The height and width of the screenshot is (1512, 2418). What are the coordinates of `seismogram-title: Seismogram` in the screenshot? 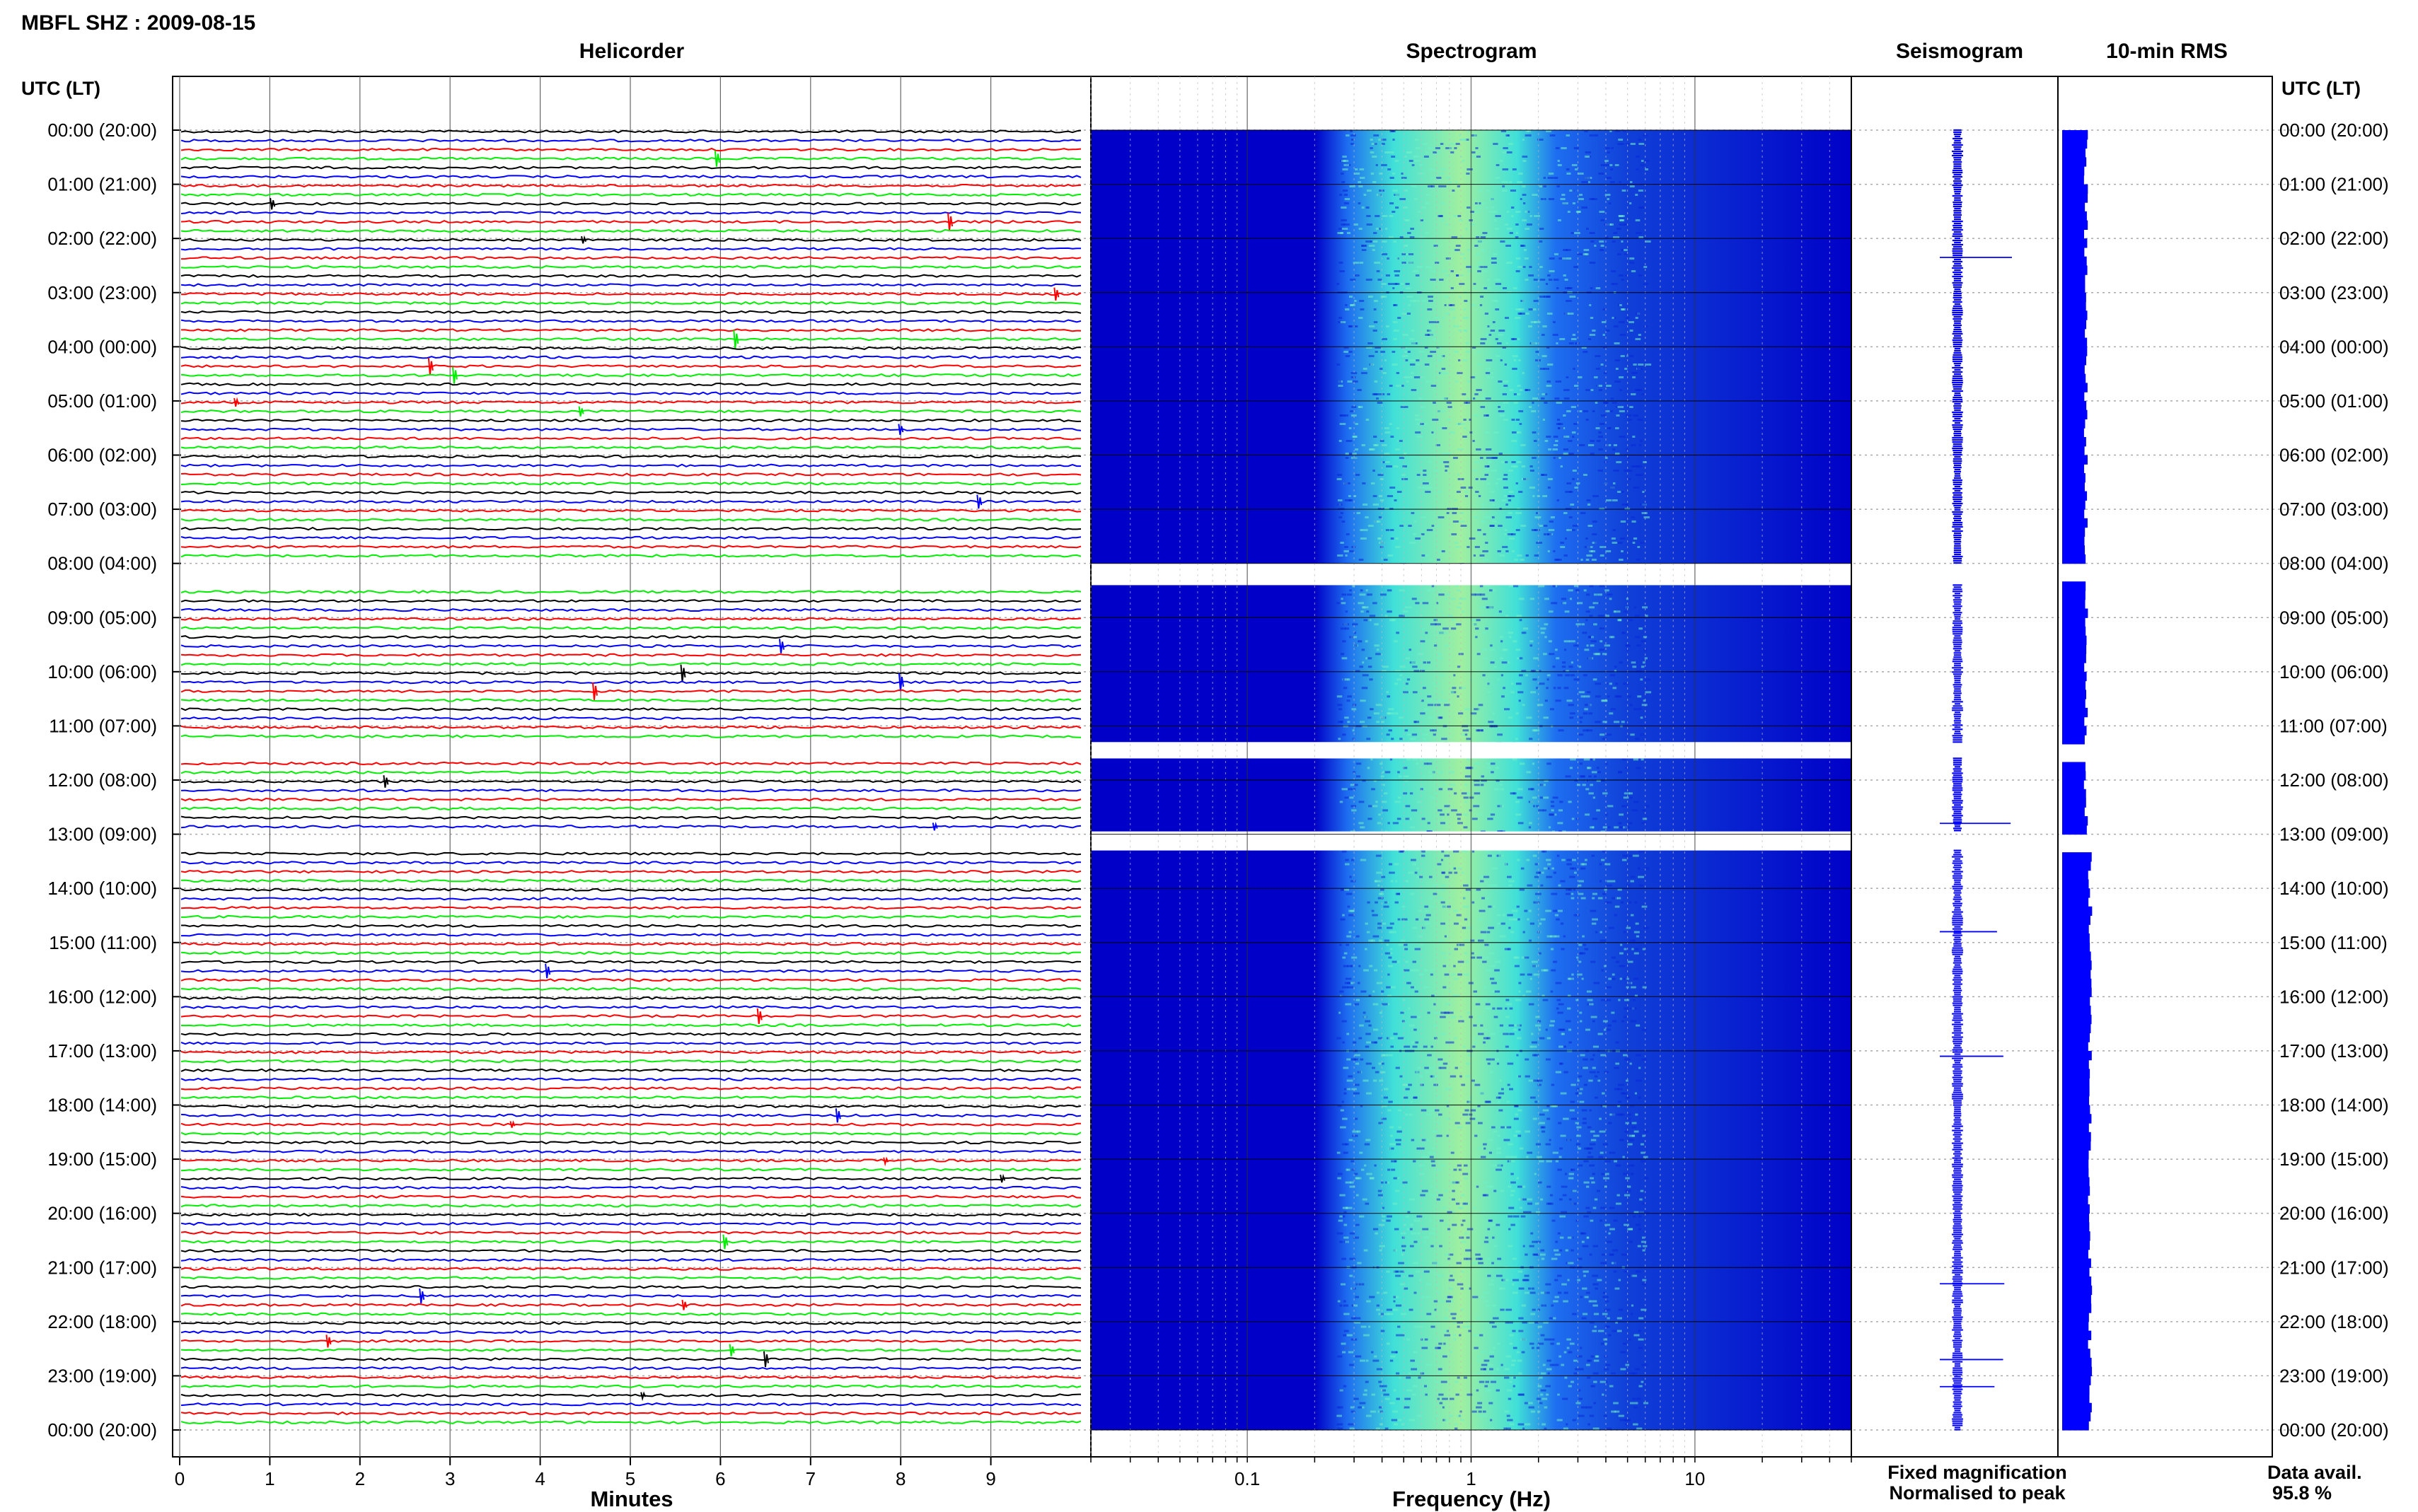 It's located at (1959, 51).